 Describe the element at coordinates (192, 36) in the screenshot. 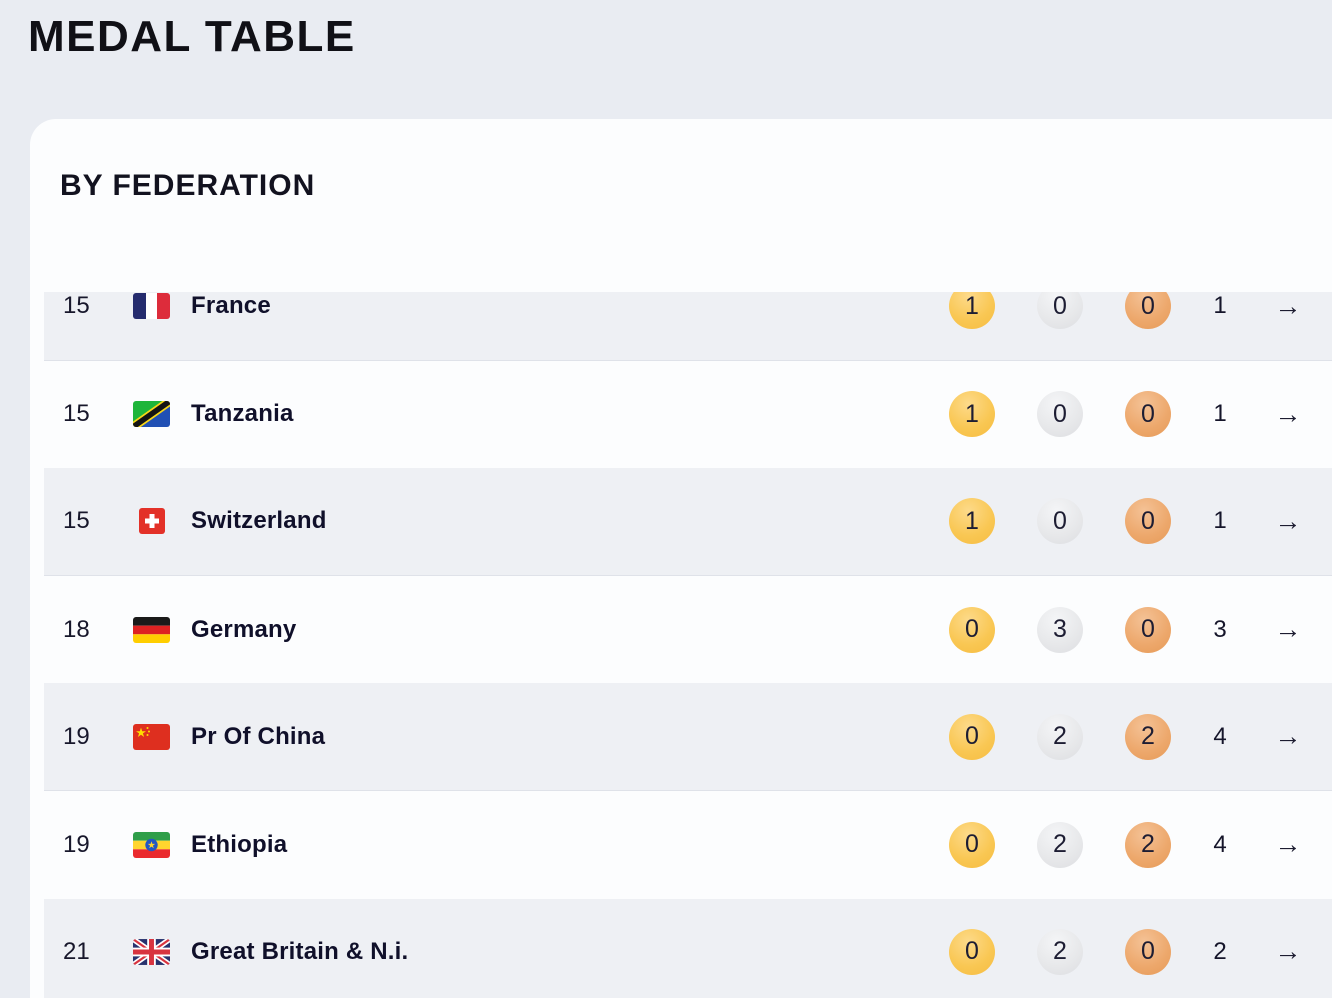

I see `page-title: MEDAL TABLE` at that location.